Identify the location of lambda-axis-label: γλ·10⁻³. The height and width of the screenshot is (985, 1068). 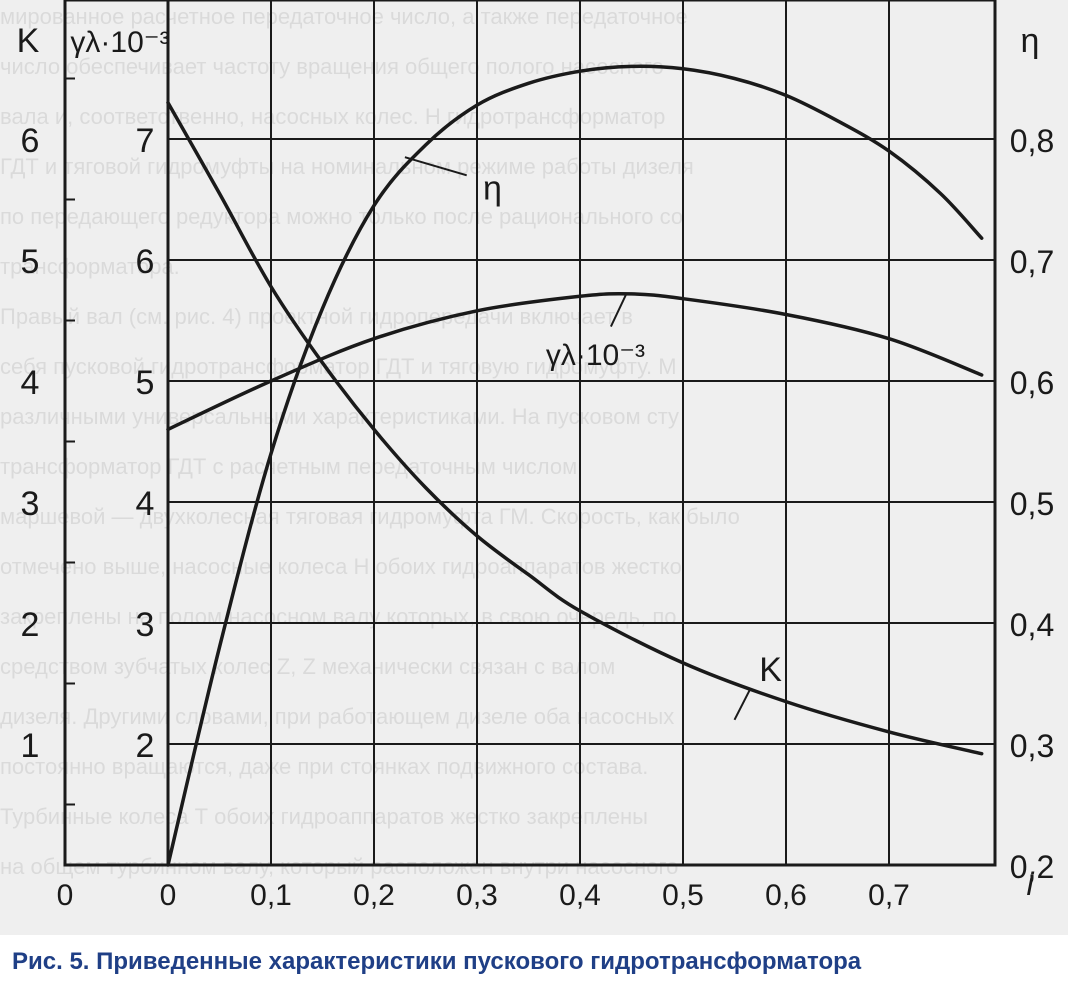
(119, 42).